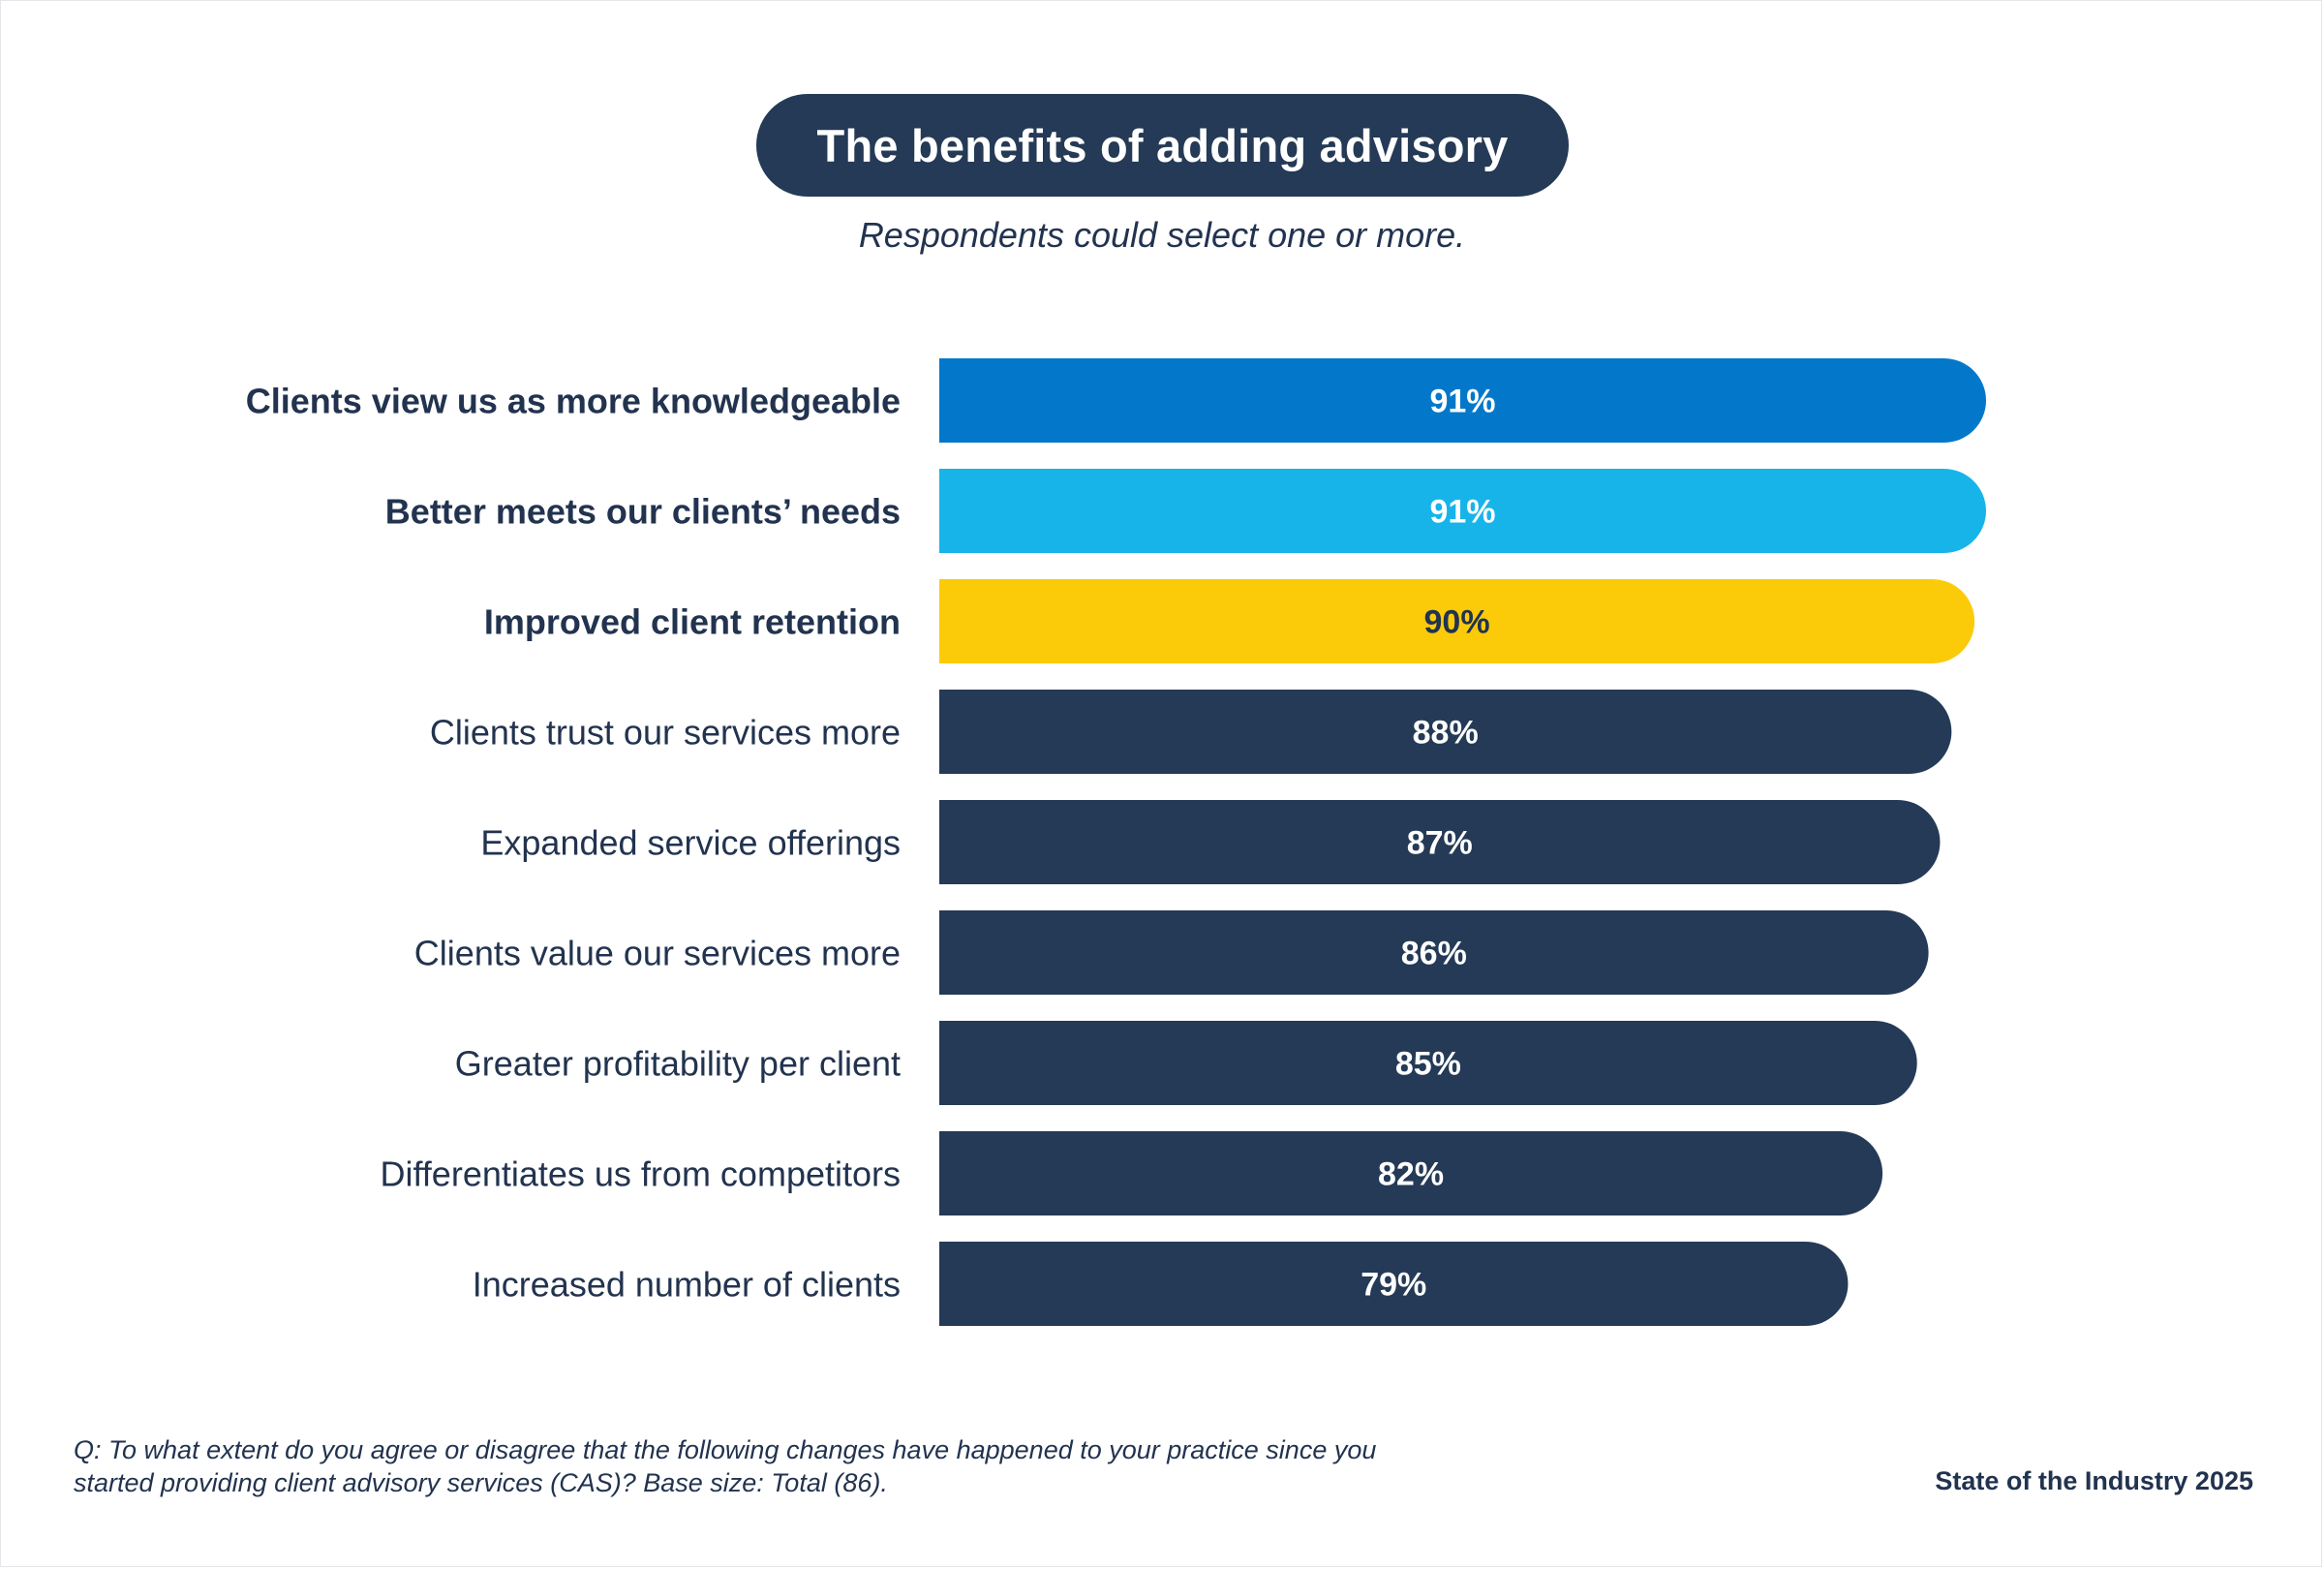 The height and width of the screenshot is (1569, 2324). I want to click on chart-title-text: The benefits of adding advisory, so click(1163, 145).